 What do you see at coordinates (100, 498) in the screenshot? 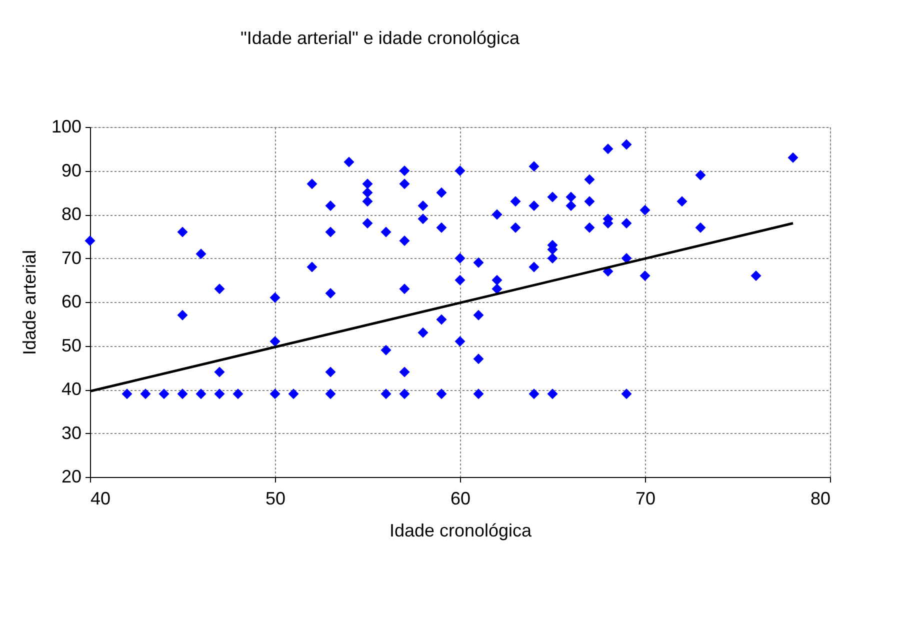
I see `x-tick-label: 40` at bounding box center [100, 498].